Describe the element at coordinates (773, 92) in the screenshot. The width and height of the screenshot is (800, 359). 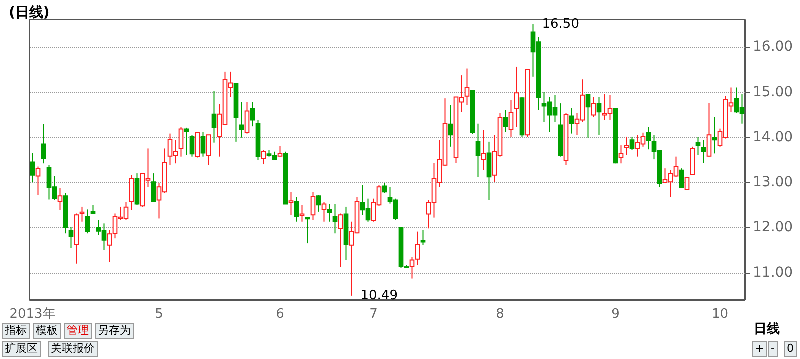
I see `y-tick-label: 15.00` at that location.